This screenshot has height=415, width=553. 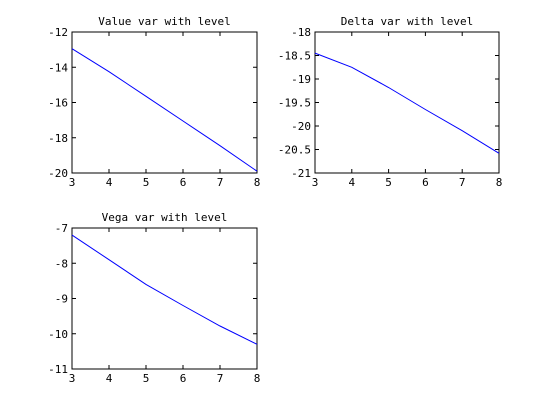 What do you see at coordinates (61, 299) in the screenshot?
I see `y-tick-label: -9` at bounding box center [61, 299].